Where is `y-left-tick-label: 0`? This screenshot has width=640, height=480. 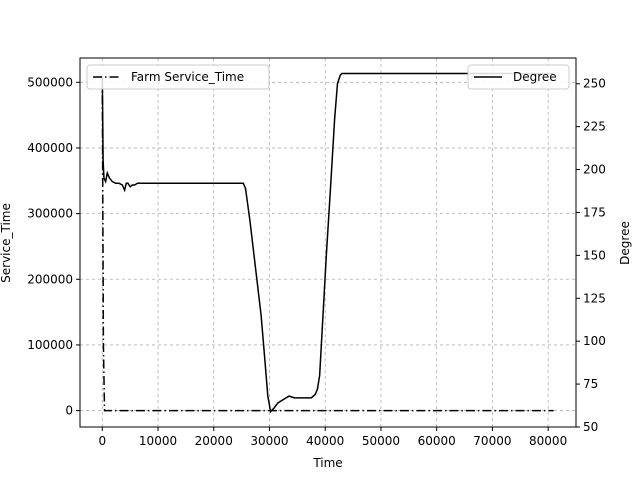
y-left-tick-label: 0 is located at coordinates (69, 411).